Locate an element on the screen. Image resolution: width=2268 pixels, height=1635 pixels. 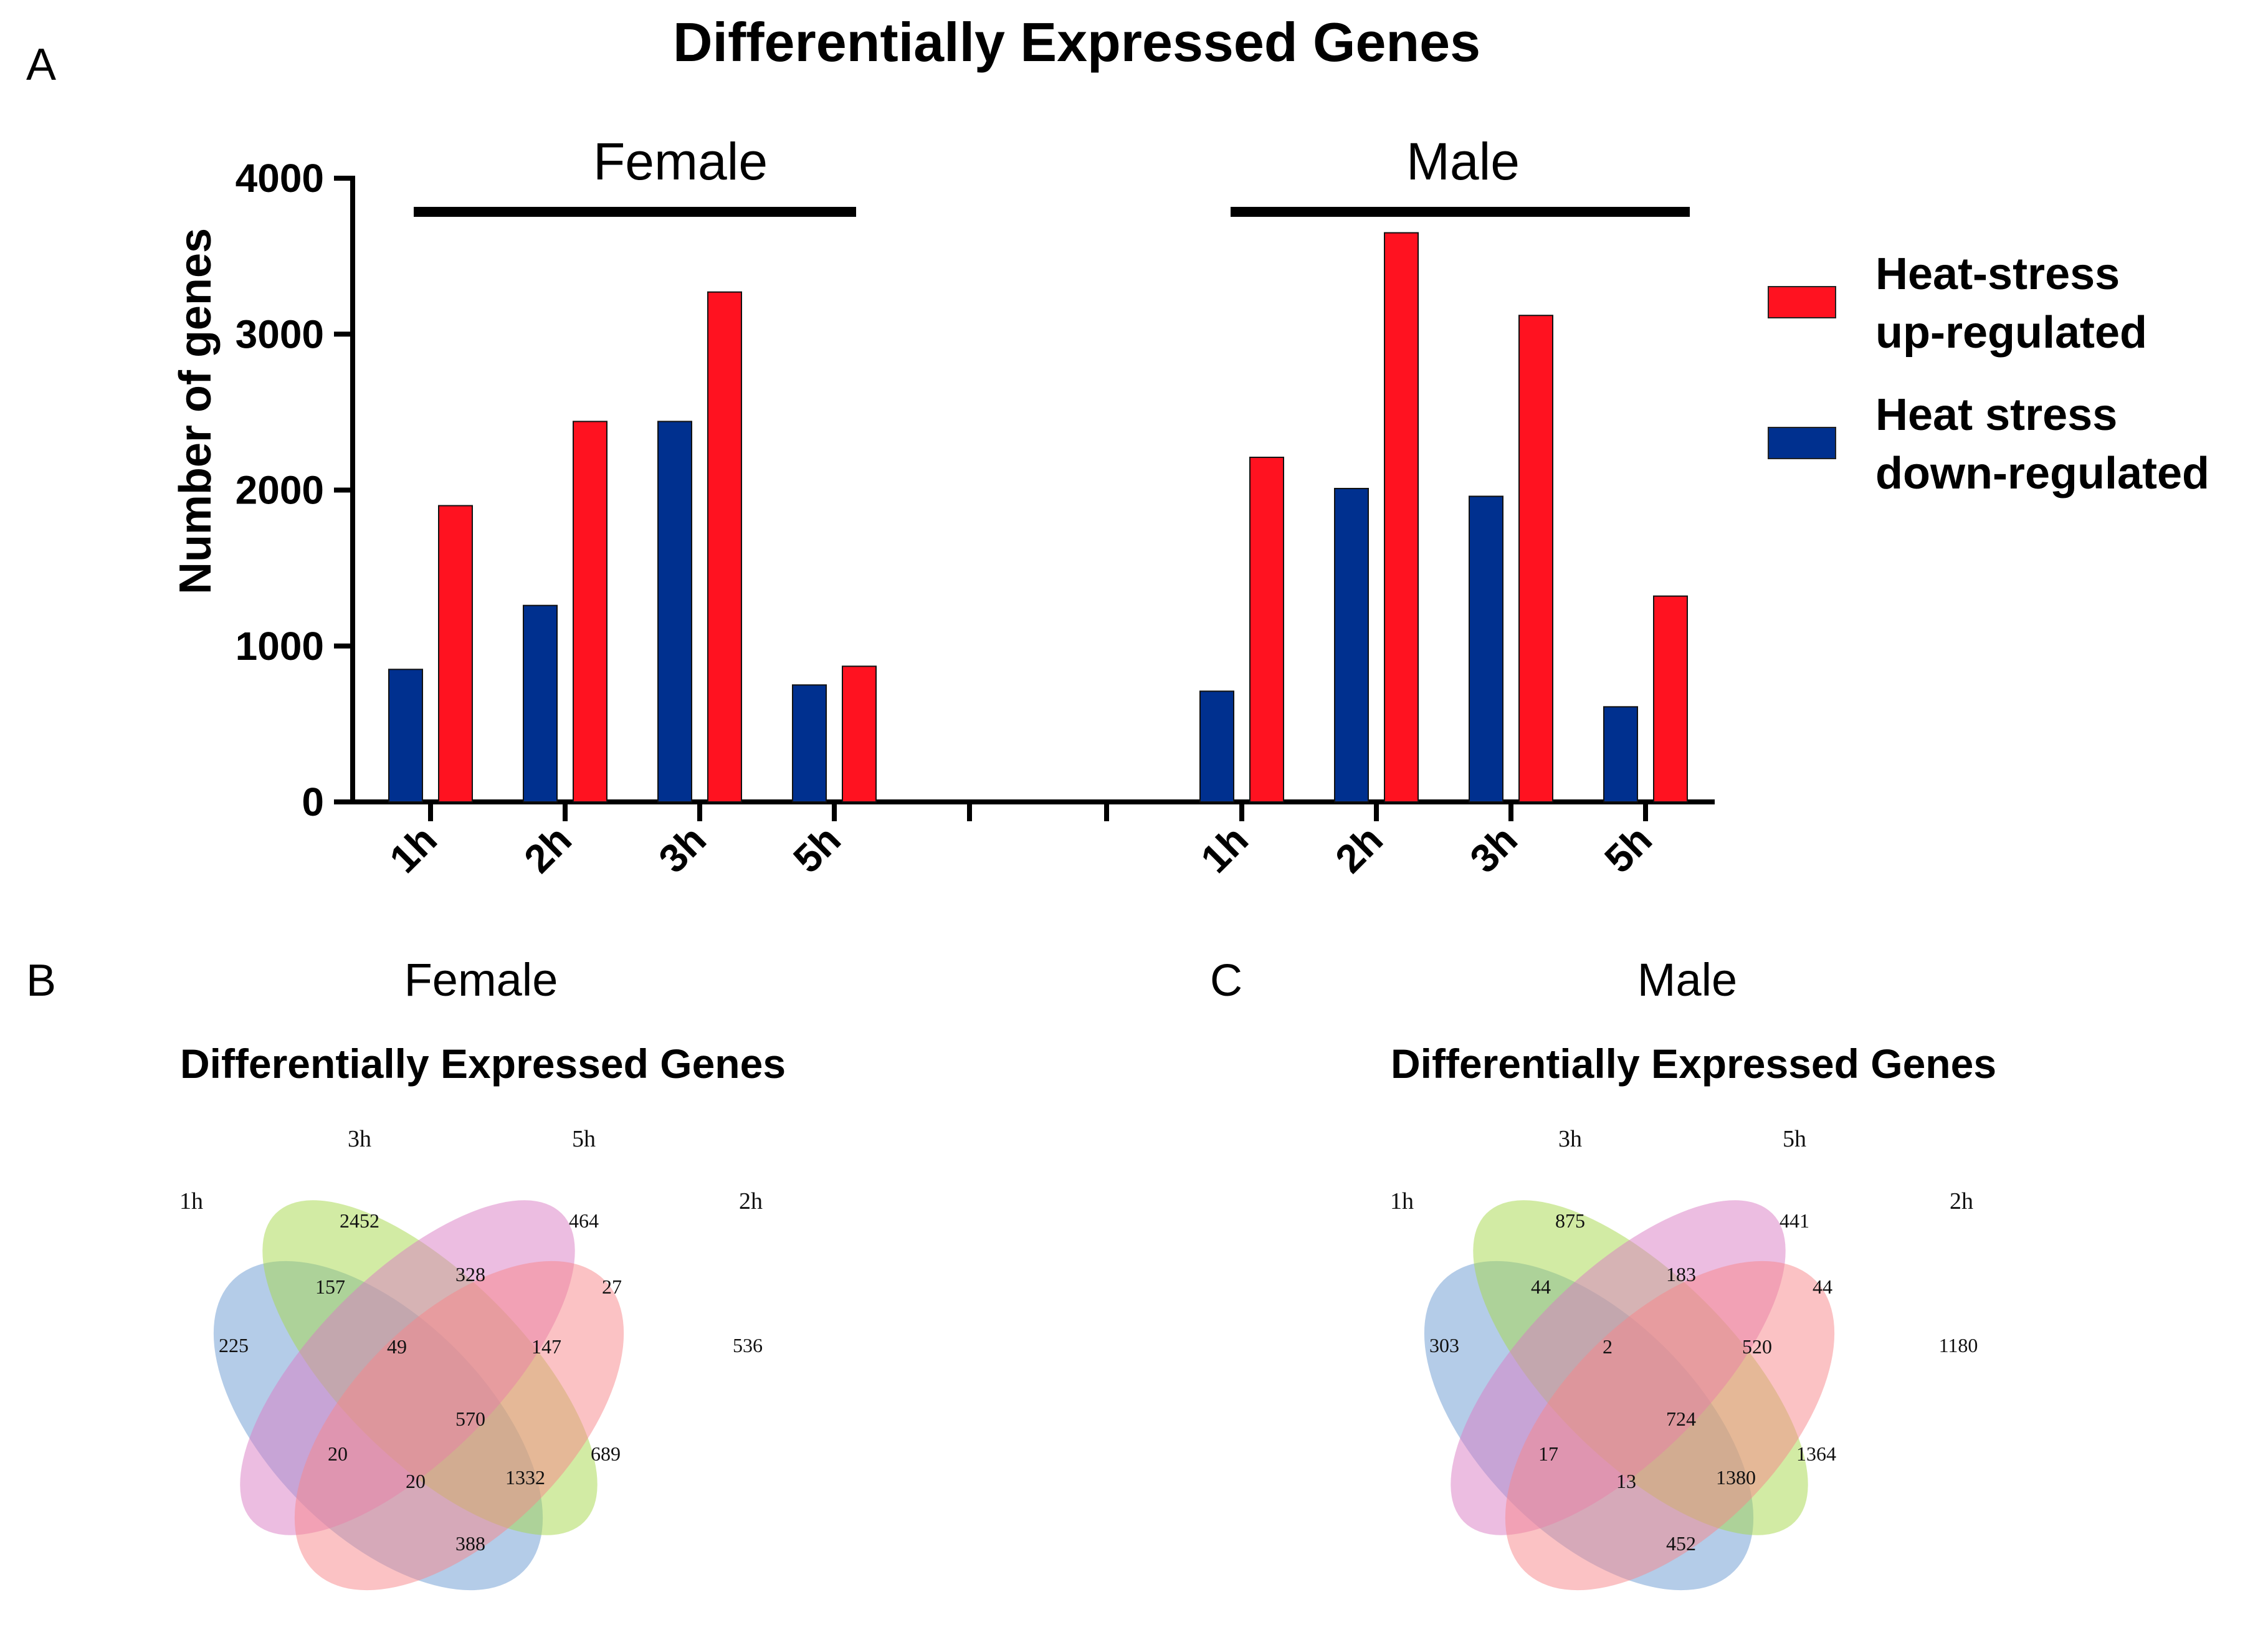
venn-male-set-label-2h: 2h is located at coordinates (1961, 1201).